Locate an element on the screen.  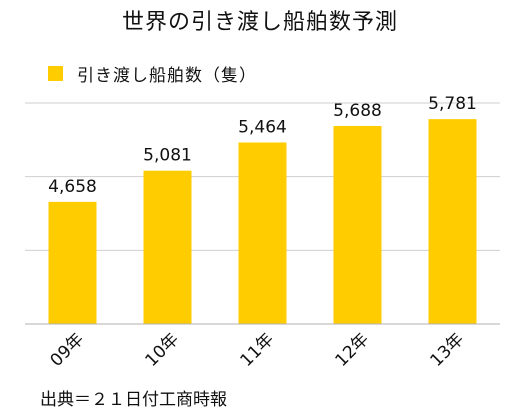
chart-legend: 引き渡し船舶数（隻） is located at coordinates (152, 73).